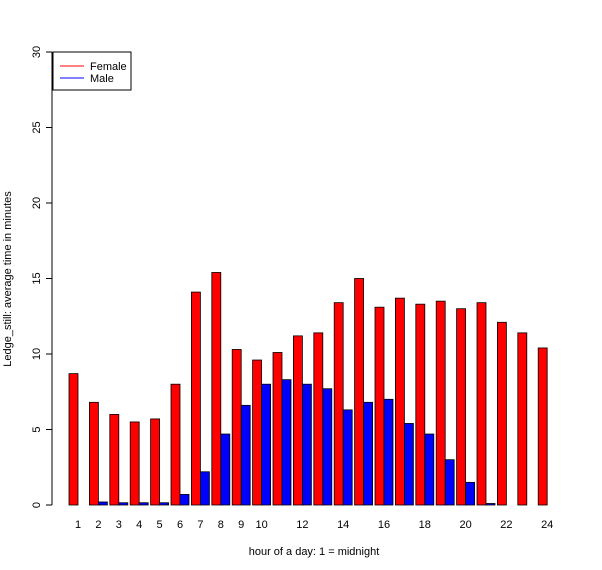 The width and height of the screenshot is (602, 570). Describe the element at coordinates (78, 525) in the screenshot. I see `x-tick-label-1: 1` at that location.